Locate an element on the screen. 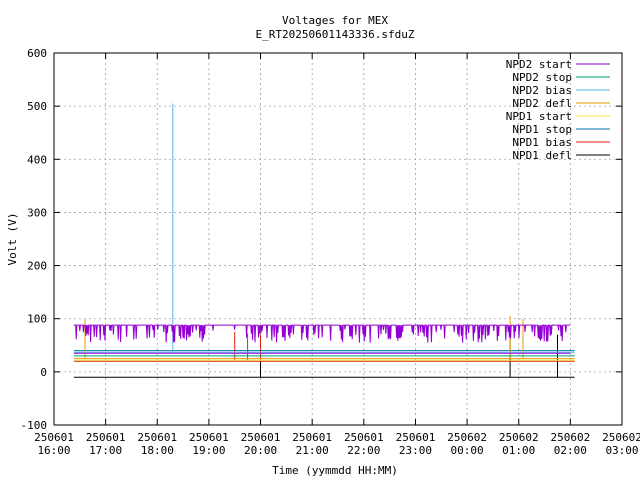 The height and width of the screenshot is (480, 640). legend-label-npd1-start: NPD1 start is located at coordinates (539, 116).